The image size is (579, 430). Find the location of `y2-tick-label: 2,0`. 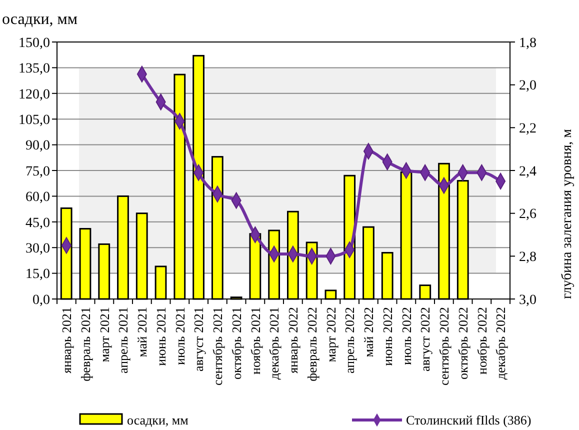

y2-tick-label: 2,0 is located at coordinates (527, 86).